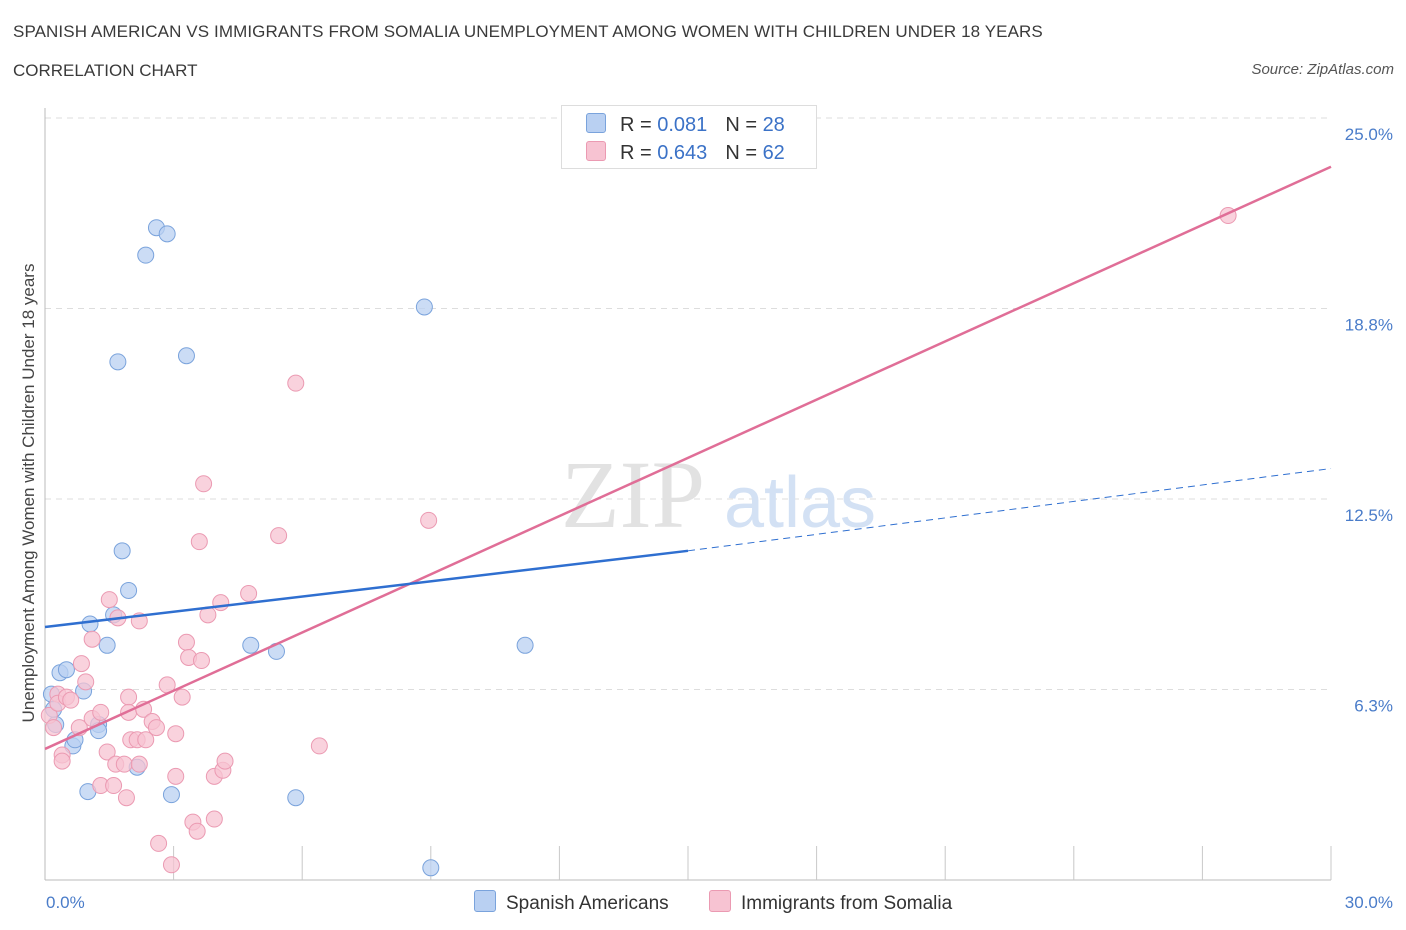 The image size is (1406, 930). Describe the element at coordinates (633, 494) in the screenshot. I see `watermark-zip: ZIP` at that location.